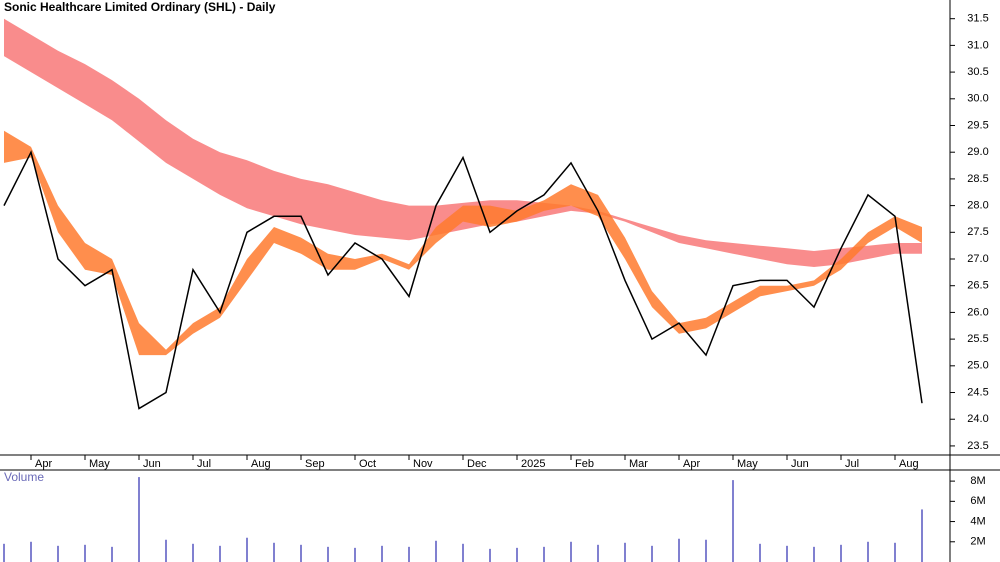 The width and height of the screenshot is (1000, 562). Describe the element at coordinates (977, 179) in the screenshot. I see `y-tick-label: 28.5` at that location.